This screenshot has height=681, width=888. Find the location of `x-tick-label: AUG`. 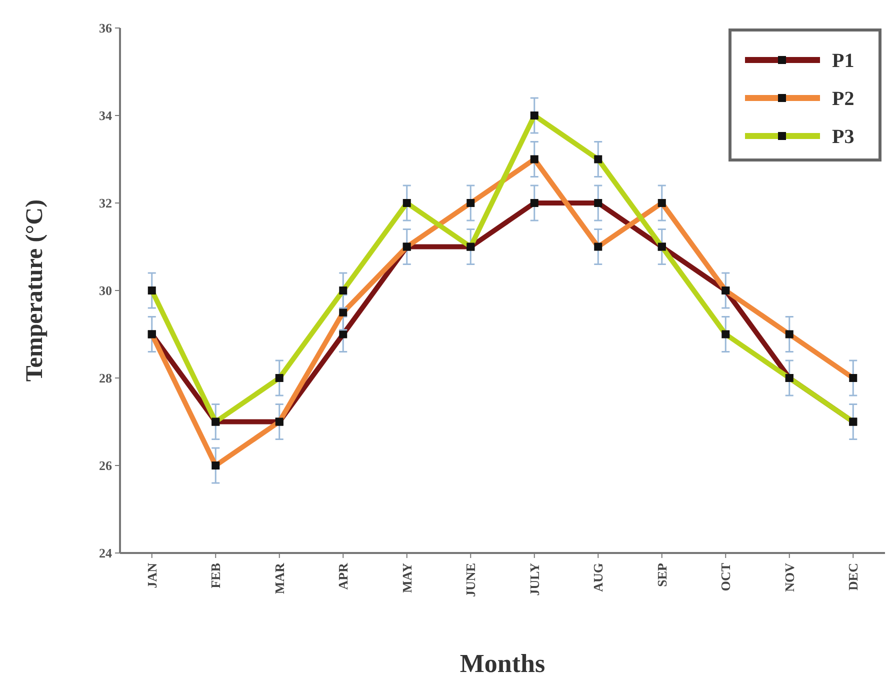

x-tick-label: AUG is located at coordinates (598, 577).